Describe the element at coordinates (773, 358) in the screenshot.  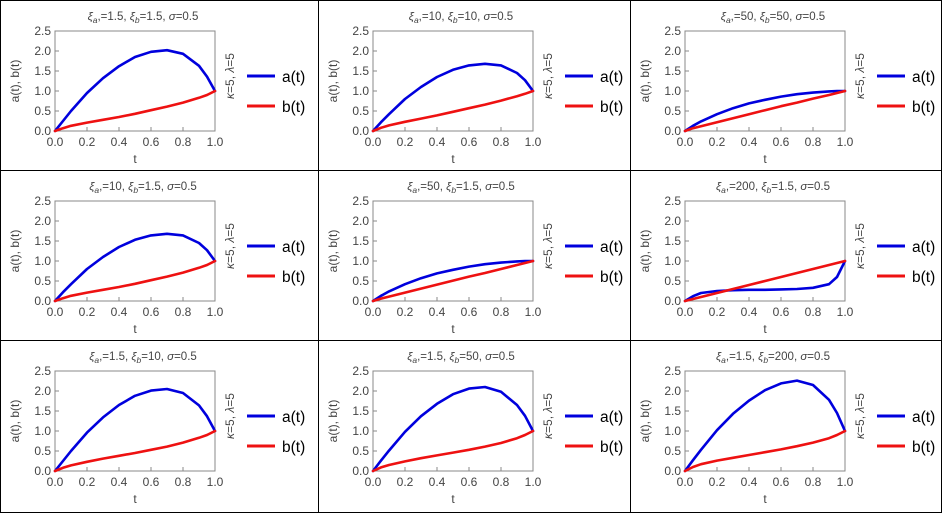
I see `chart-title: ξa,=1.5, ξb=200, σ=0.5` at that location.